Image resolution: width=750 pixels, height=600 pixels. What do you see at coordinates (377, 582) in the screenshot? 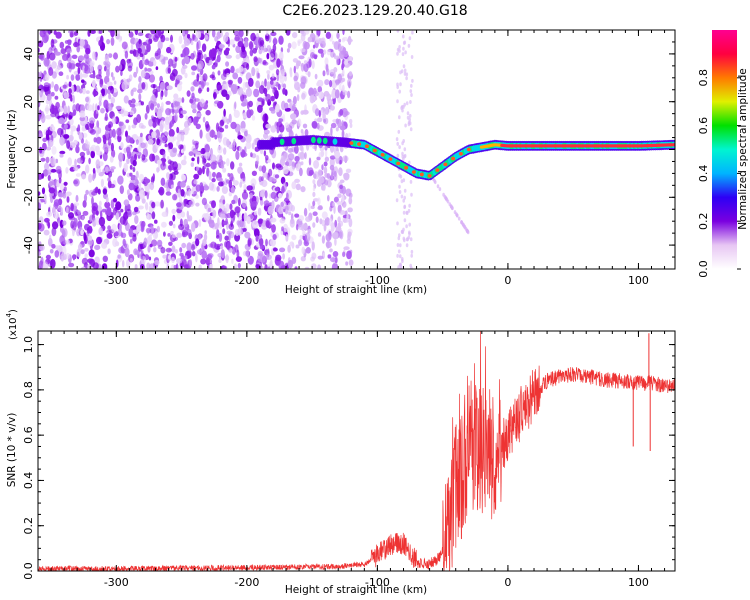
I see `snr-x-tick-label: -100` at bounding box center [377, 582].